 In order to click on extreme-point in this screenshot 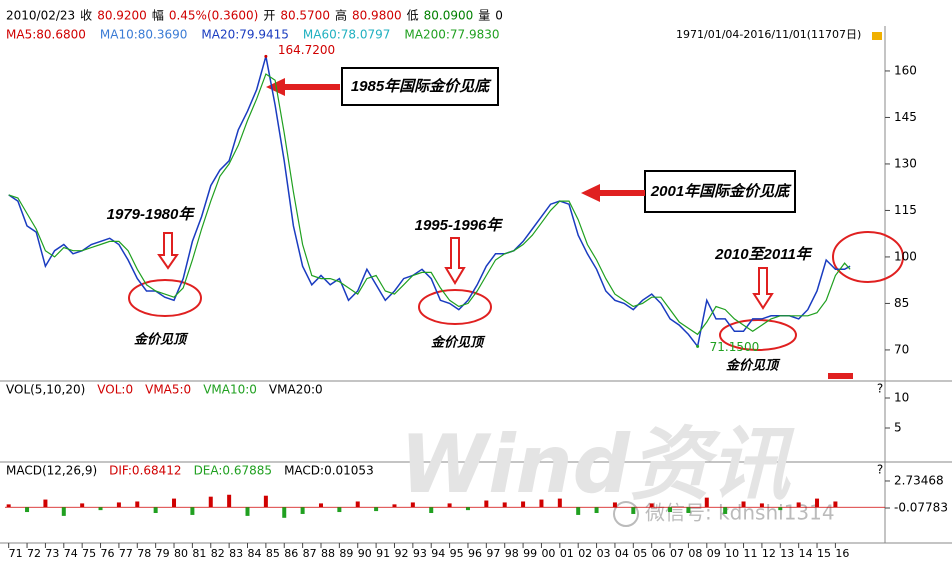, I will do `click(698, 346)`.